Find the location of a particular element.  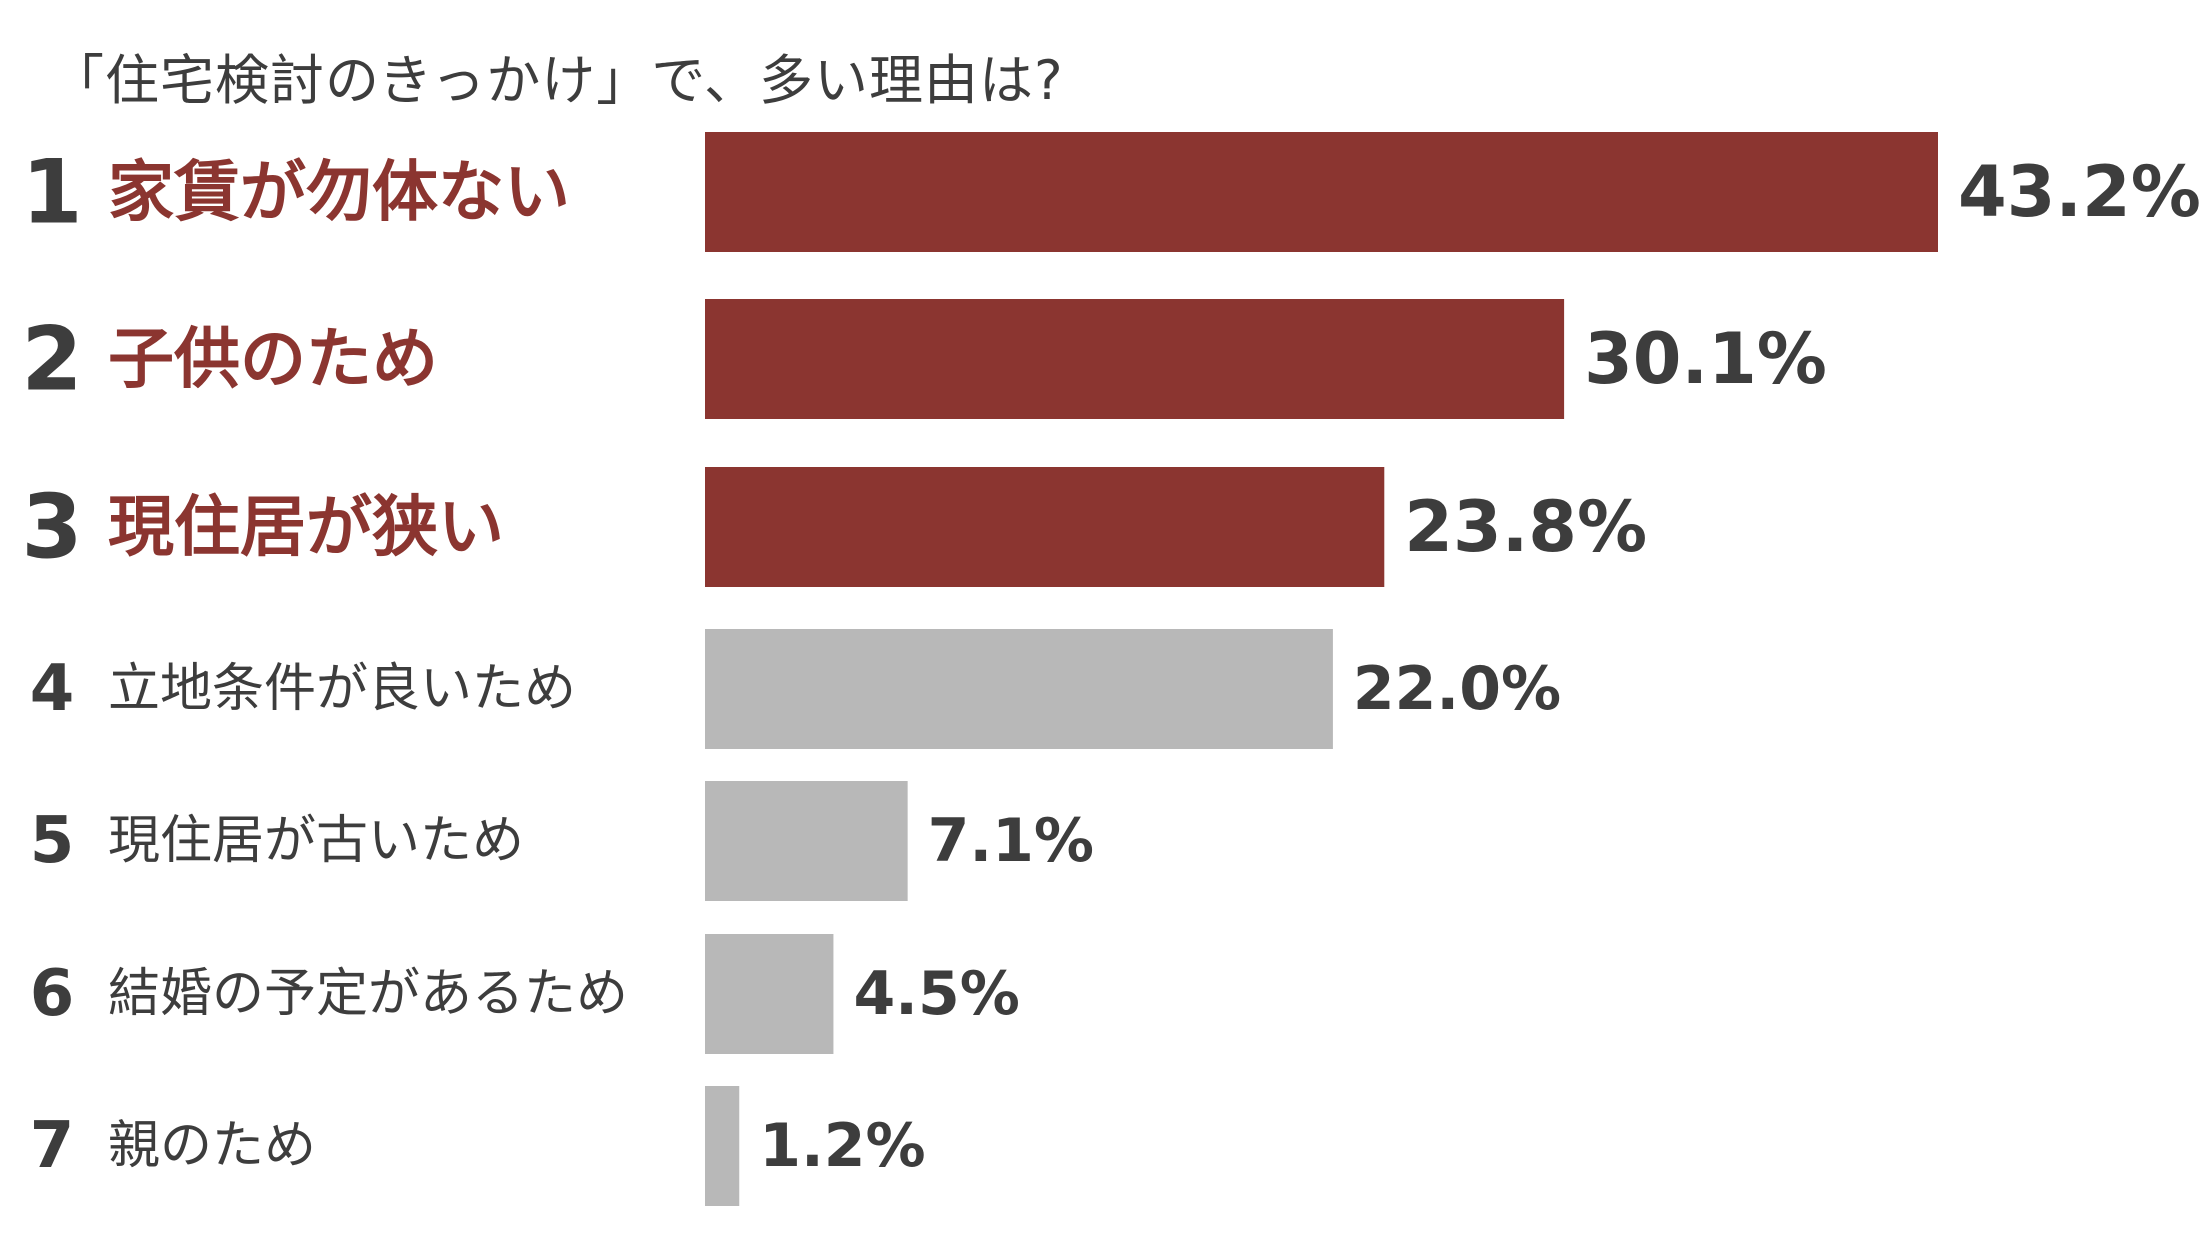

category-label: 子供のため is located at coordinates (273, 359).